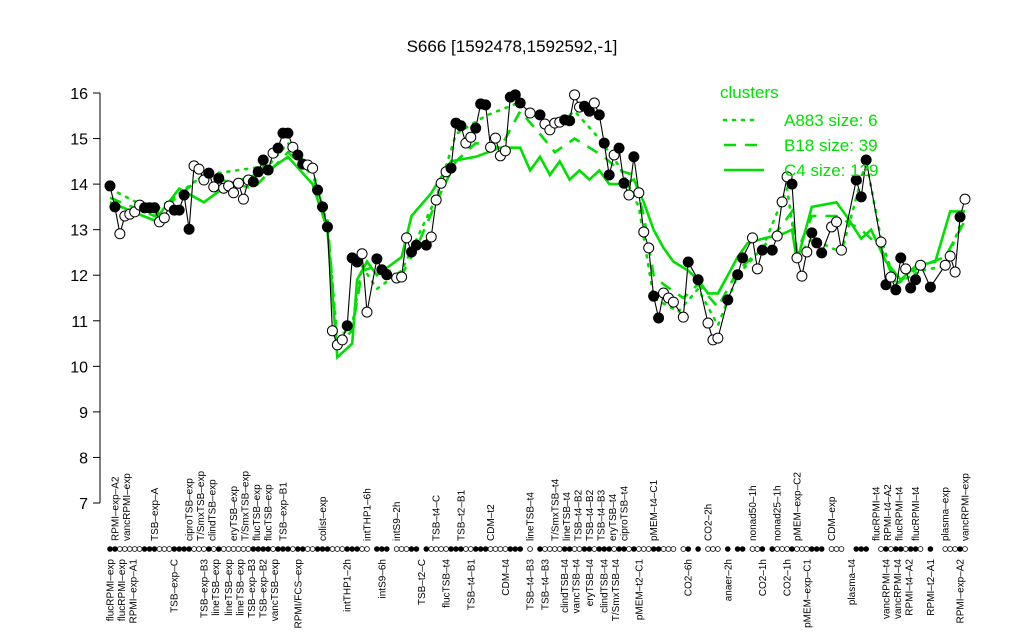 The image size is (1024, 640). I want to click on x-tick-label: vancRPMI–t4, so click(898, 589).